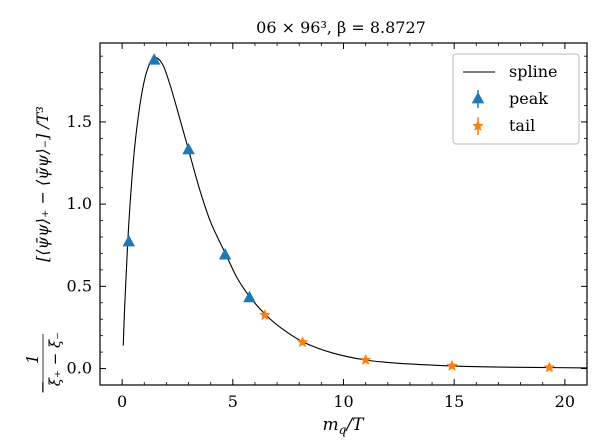  Describe the element at coordinates (122, 401) in the screenshot. I see `x-tick-label: 0` at that location.